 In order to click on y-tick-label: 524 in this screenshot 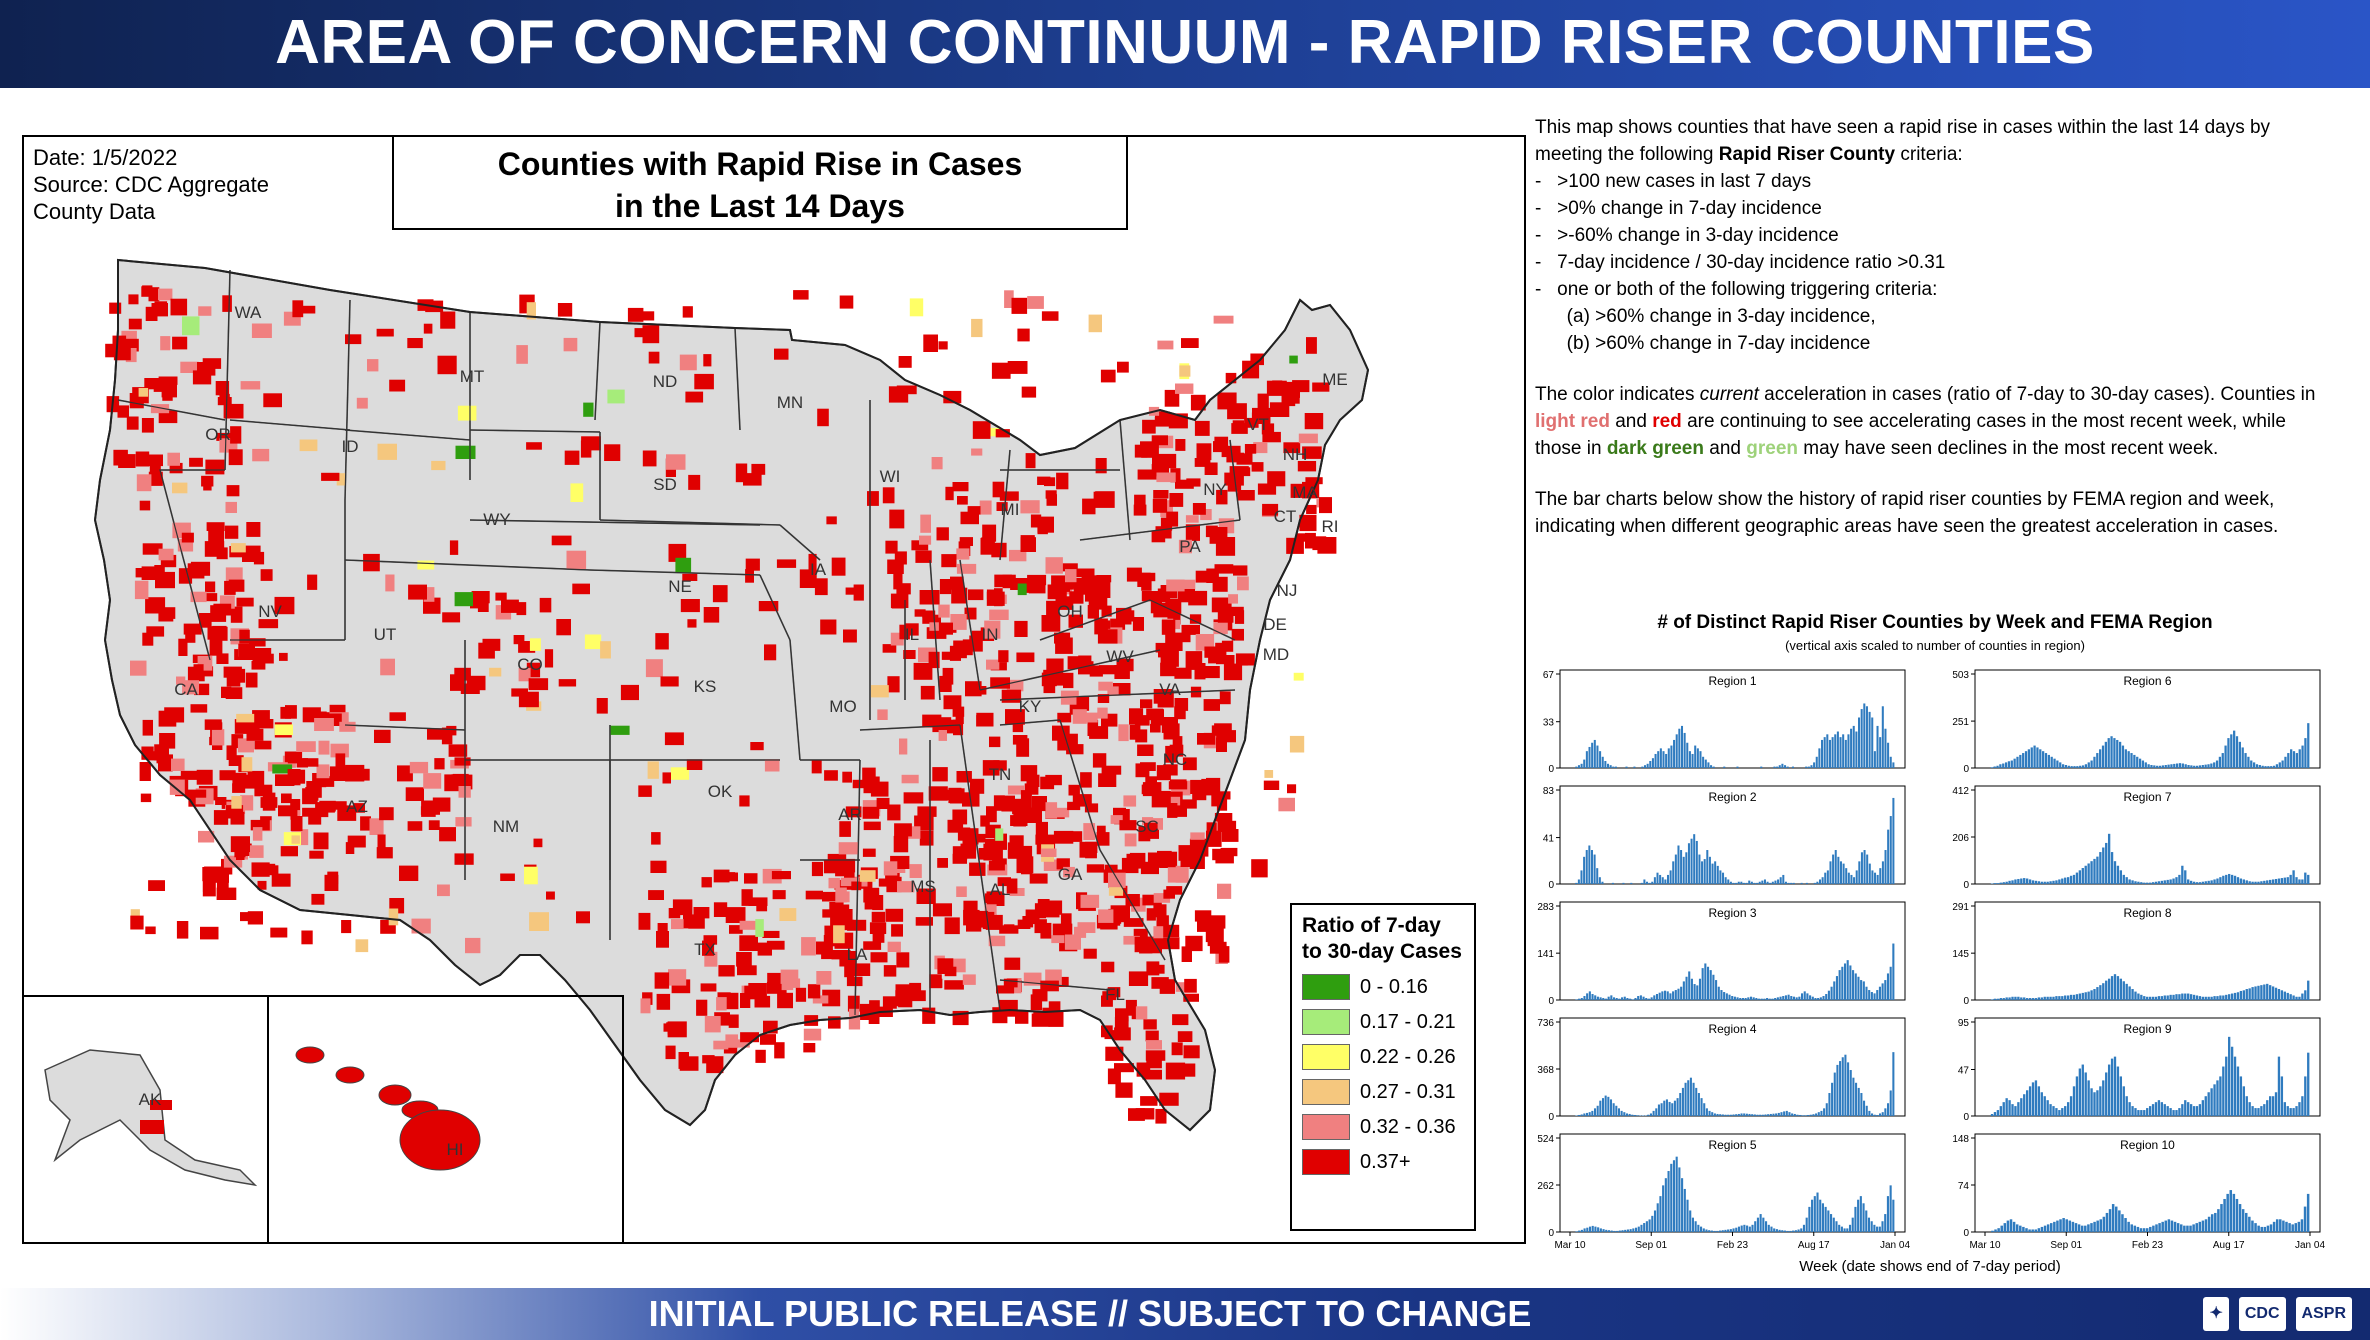, I will do `click(1545, 1139)`.